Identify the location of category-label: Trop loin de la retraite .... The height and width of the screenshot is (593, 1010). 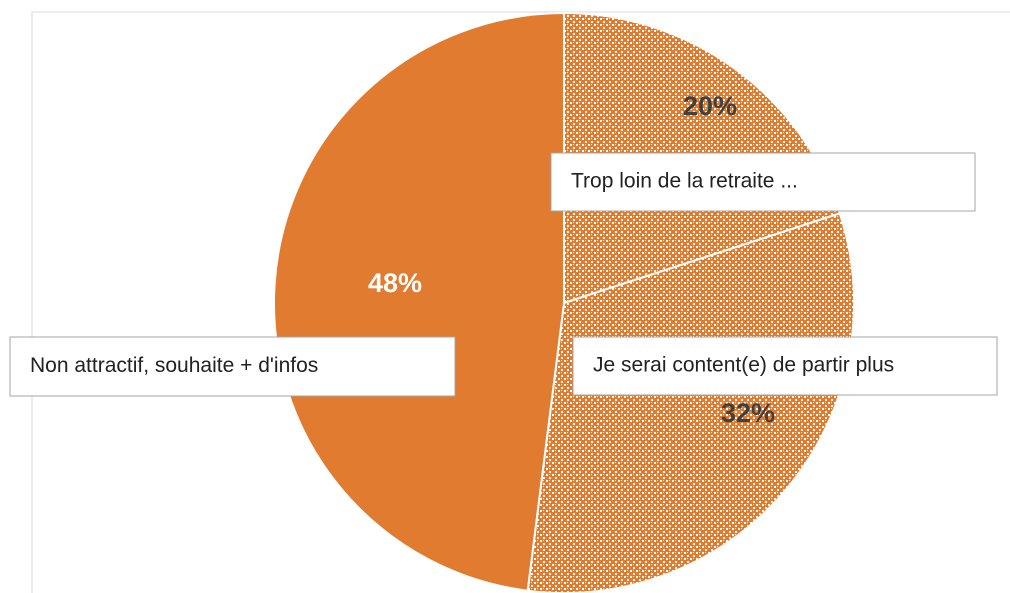
(684, 181).